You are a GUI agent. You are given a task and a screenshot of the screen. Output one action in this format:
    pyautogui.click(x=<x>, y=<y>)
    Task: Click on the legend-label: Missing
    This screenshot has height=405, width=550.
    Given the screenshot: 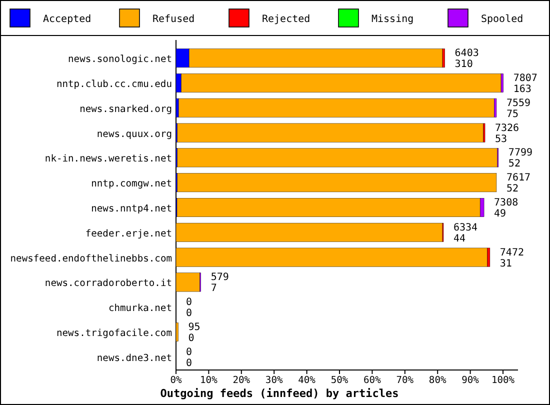 What is the action you would take?
    pyautogui.click(x=393, y=19)
    